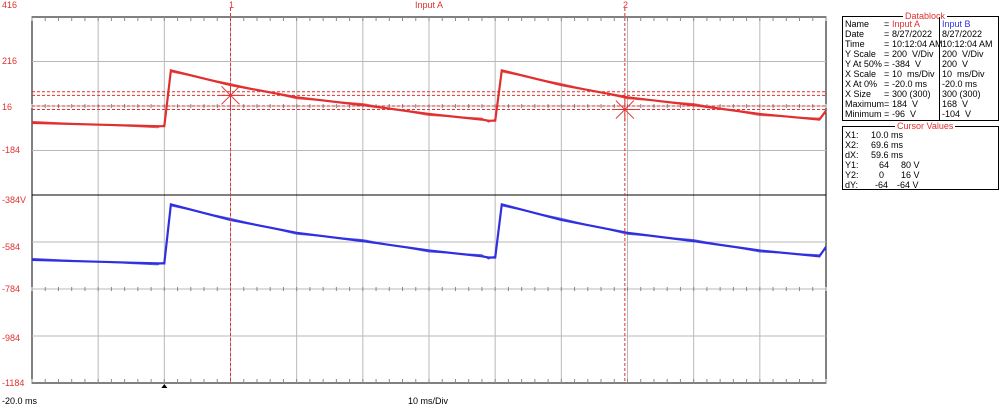 This screenshot has width=1000, height=412. What do you see at coordinates (858, 94) in the screenshot?
I see `datablock-label: X Size` at bounding box center [858, 94].